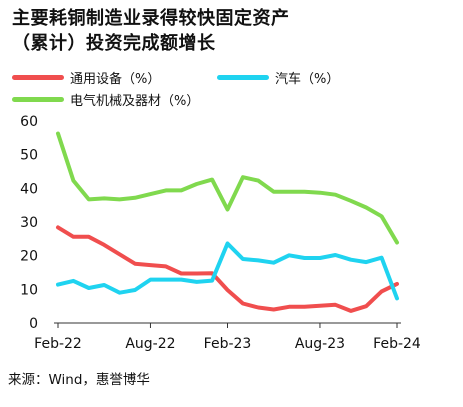 This screenshot has height=407, width=463. What do you see at coordinates (151, 31) in the screenshot?
I see `chart-title: 主要耗铜制造业录得较快固定资产 （累计）投资完成额增长` at bounding box center [151, 31].